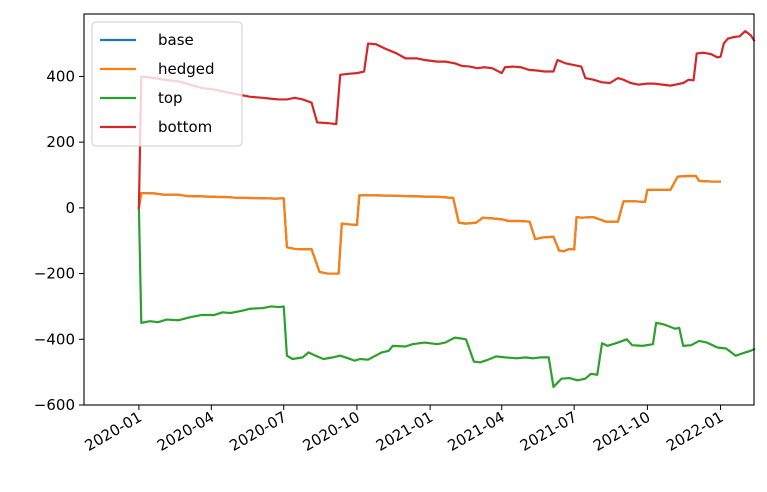  Describe the element at coordinates (54, 339) in the screenshot. I see `y-tick-label: −400` at that location.